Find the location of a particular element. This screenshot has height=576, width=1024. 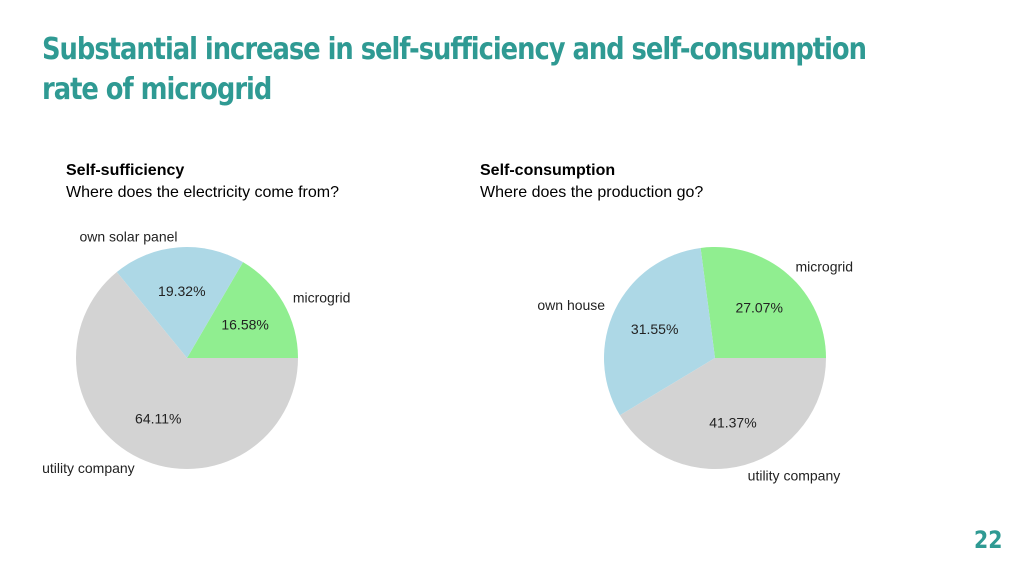

slice-percentage-label: 41.37% is located at coordinates (732, 423).